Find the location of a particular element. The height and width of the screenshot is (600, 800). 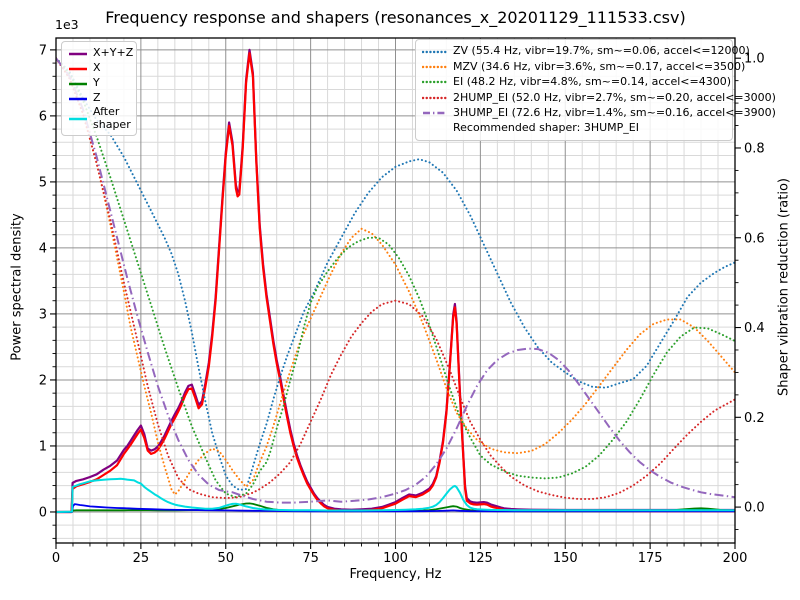

y-right-tick-label: 1.0 is located at coordinates (754, 59).